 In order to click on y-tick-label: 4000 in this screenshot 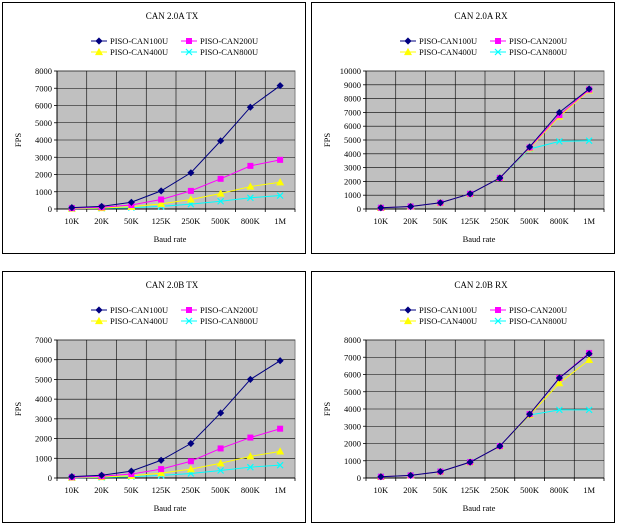, I will do `click(352, 154)`.